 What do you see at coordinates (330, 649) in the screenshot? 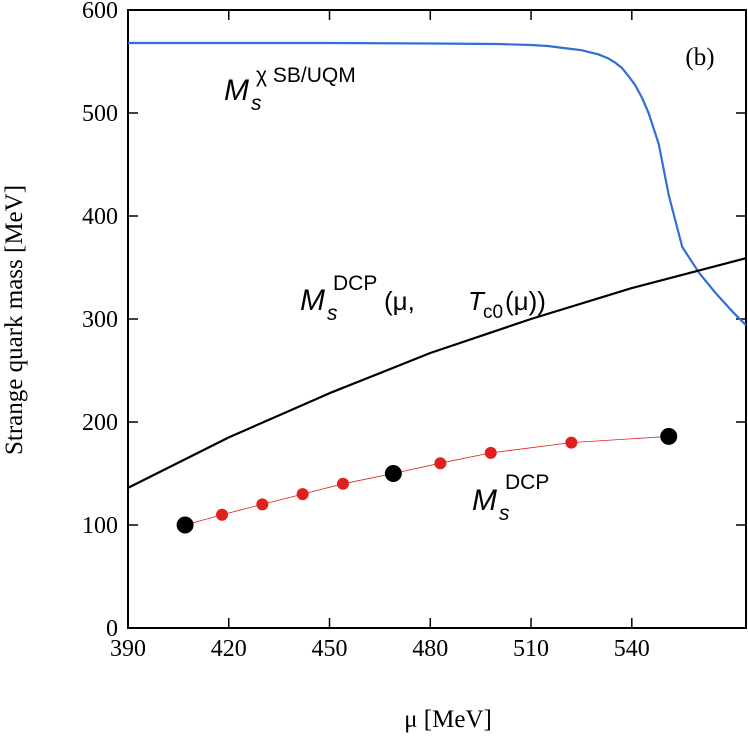
I see `x-tick-label: 450` at bounding box center [330, 649].